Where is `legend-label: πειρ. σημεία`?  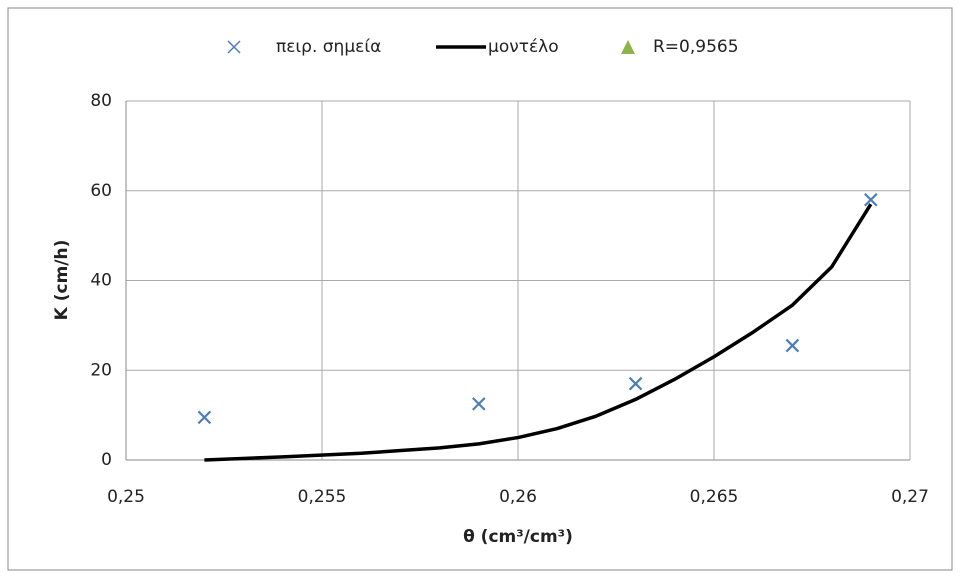
legend-label: πειρ. σημεία is located at coordinates (328, 47).